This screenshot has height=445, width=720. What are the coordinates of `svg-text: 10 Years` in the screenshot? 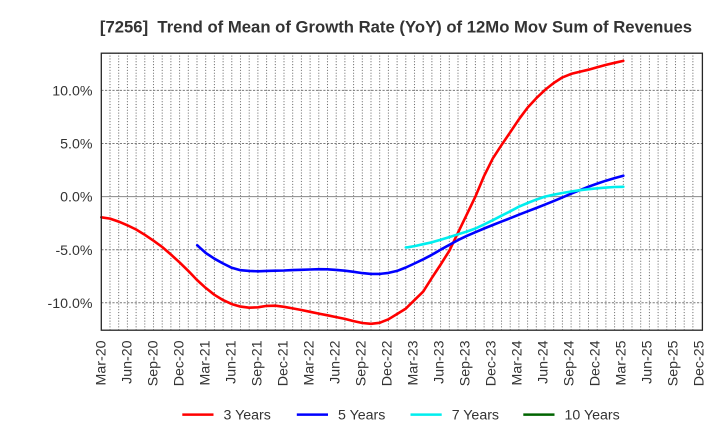 It's located at (592, 416).